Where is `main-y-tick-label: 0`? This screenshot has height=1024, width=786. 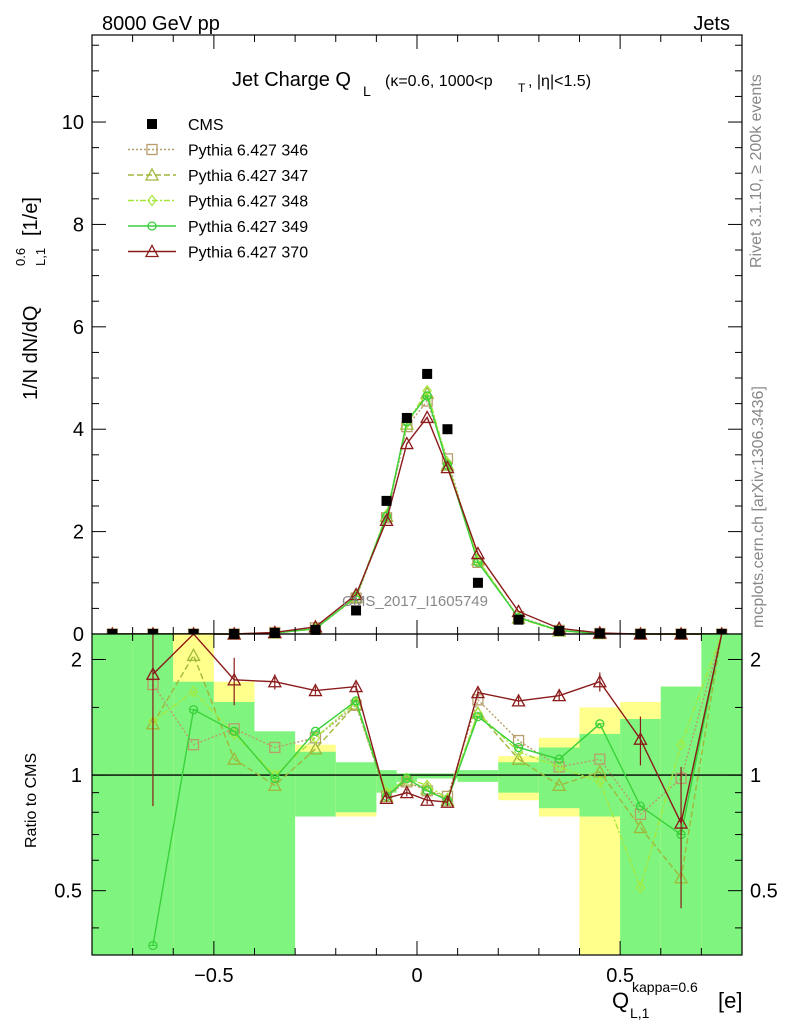
main-y-tick-label: 0 is located at coordinates (78, 635).